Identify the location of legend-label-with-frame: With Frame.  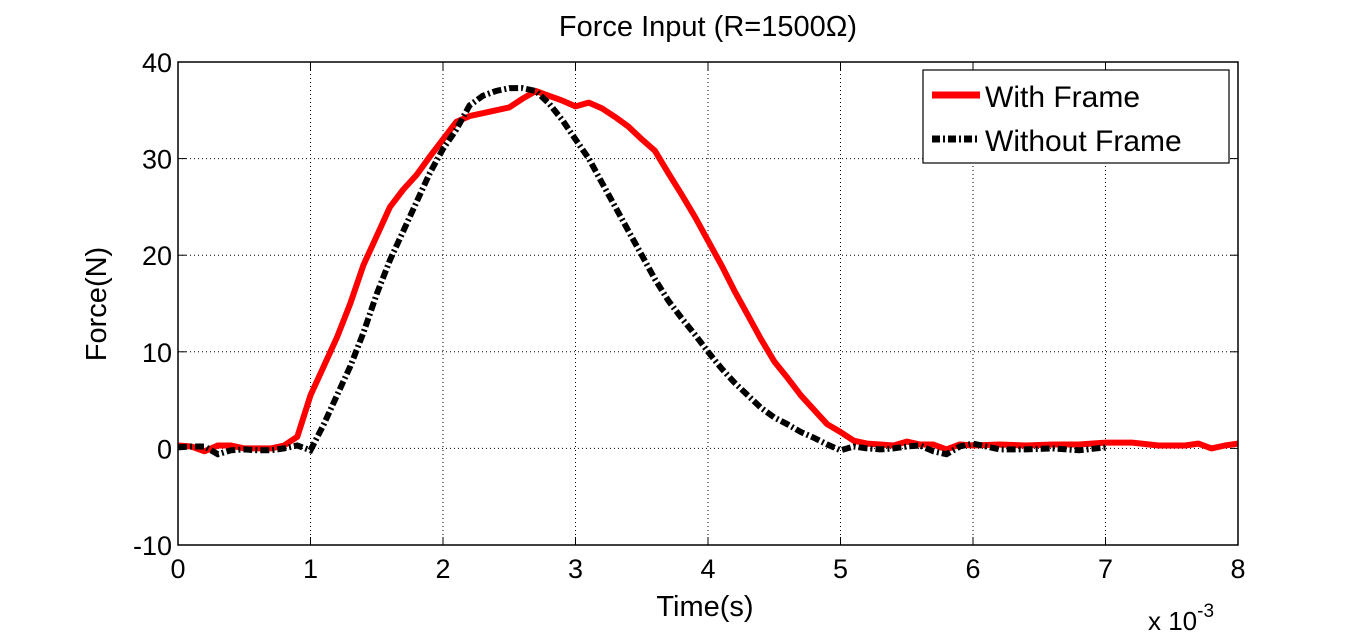
(1062, 97).